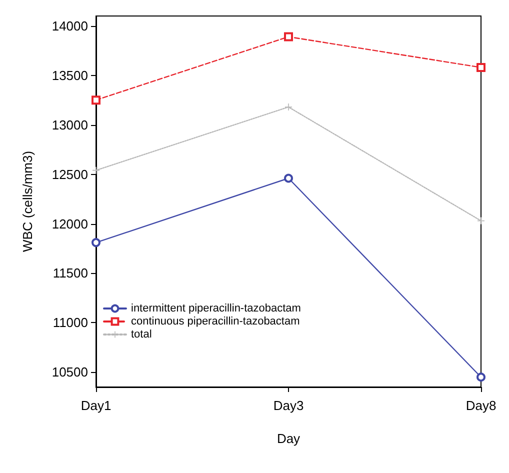 This screenshot has width=509, height=473. Describe the element at coordinates (288, 405) in the screenshot. I see `x-tick-label: Day3` at that location.